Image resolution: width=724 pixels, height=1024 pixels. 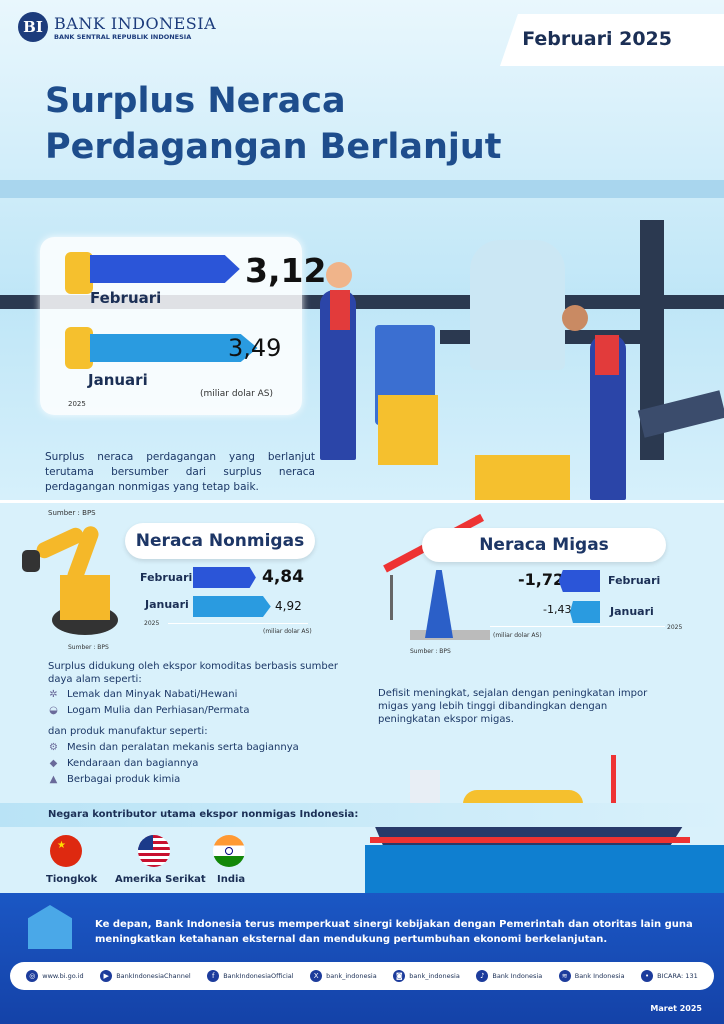 What do you see at coordinates (118, 380) in the screenshot?
I see `jan-label: Januari` at bounding box center [118, 380].